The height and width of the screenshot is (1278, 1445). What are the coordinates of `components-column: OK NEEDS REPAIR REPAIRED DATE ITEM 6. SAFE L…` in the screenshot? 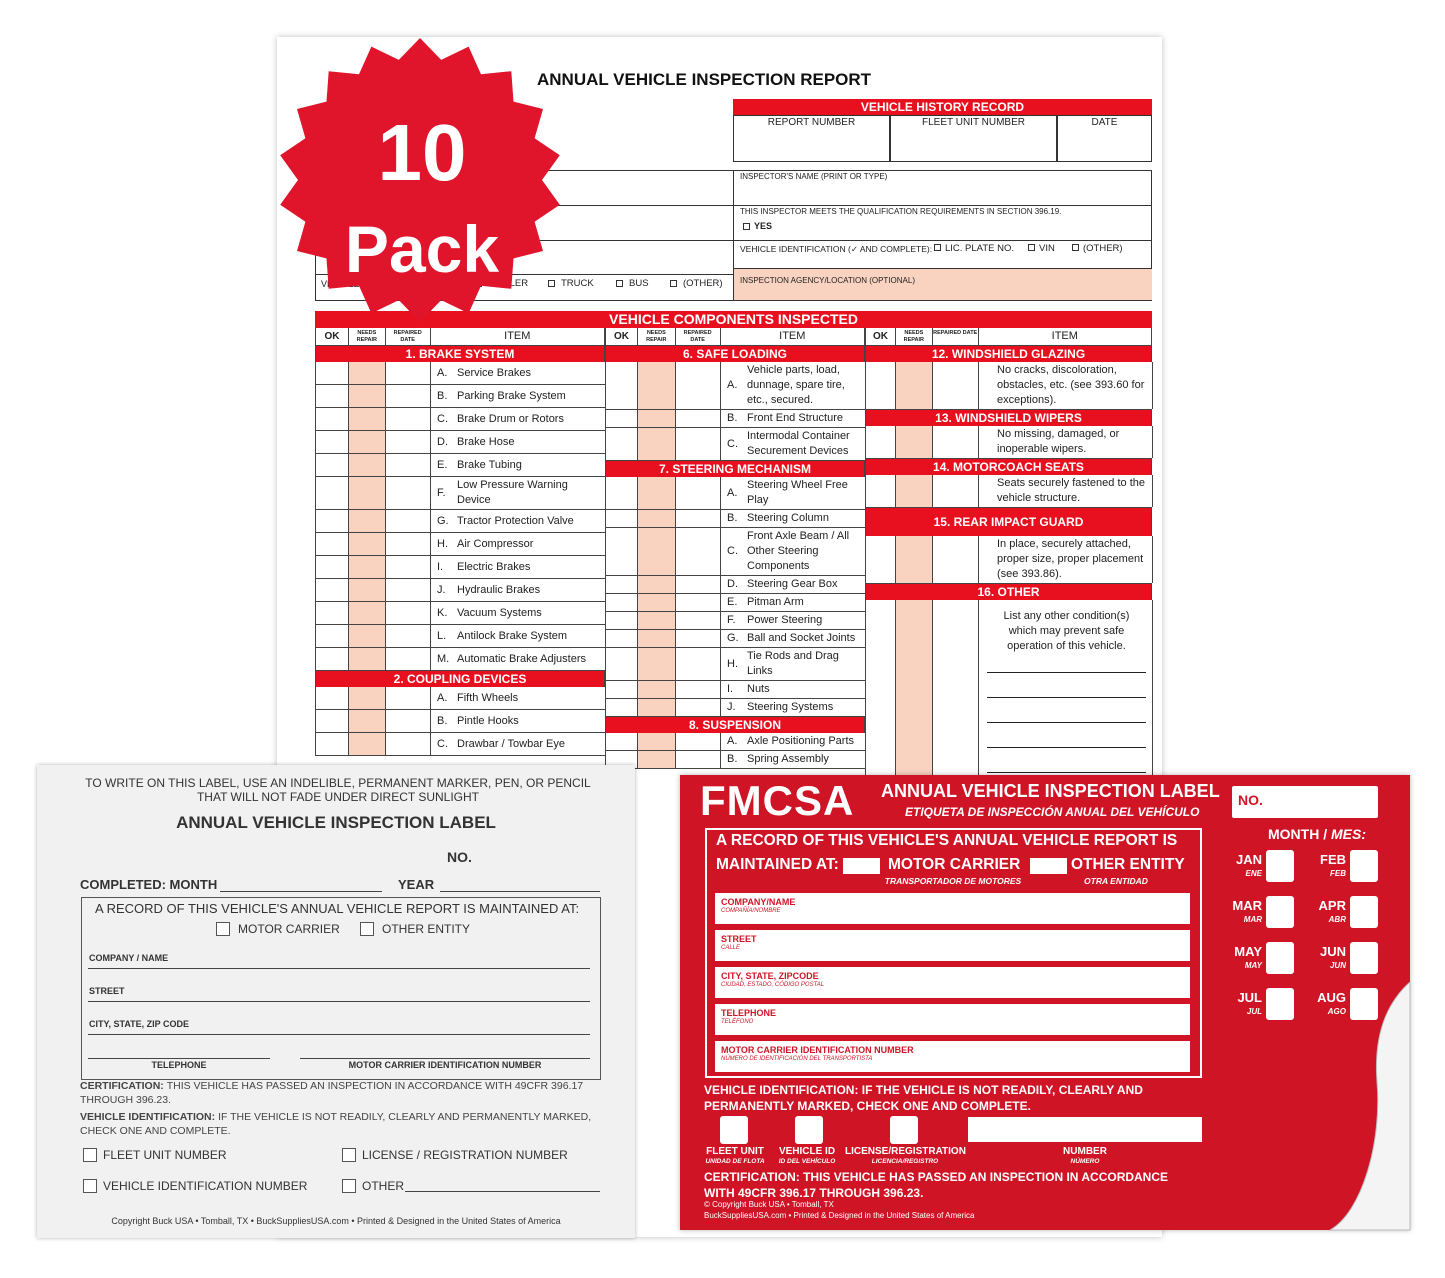 It's located at (735, 548).